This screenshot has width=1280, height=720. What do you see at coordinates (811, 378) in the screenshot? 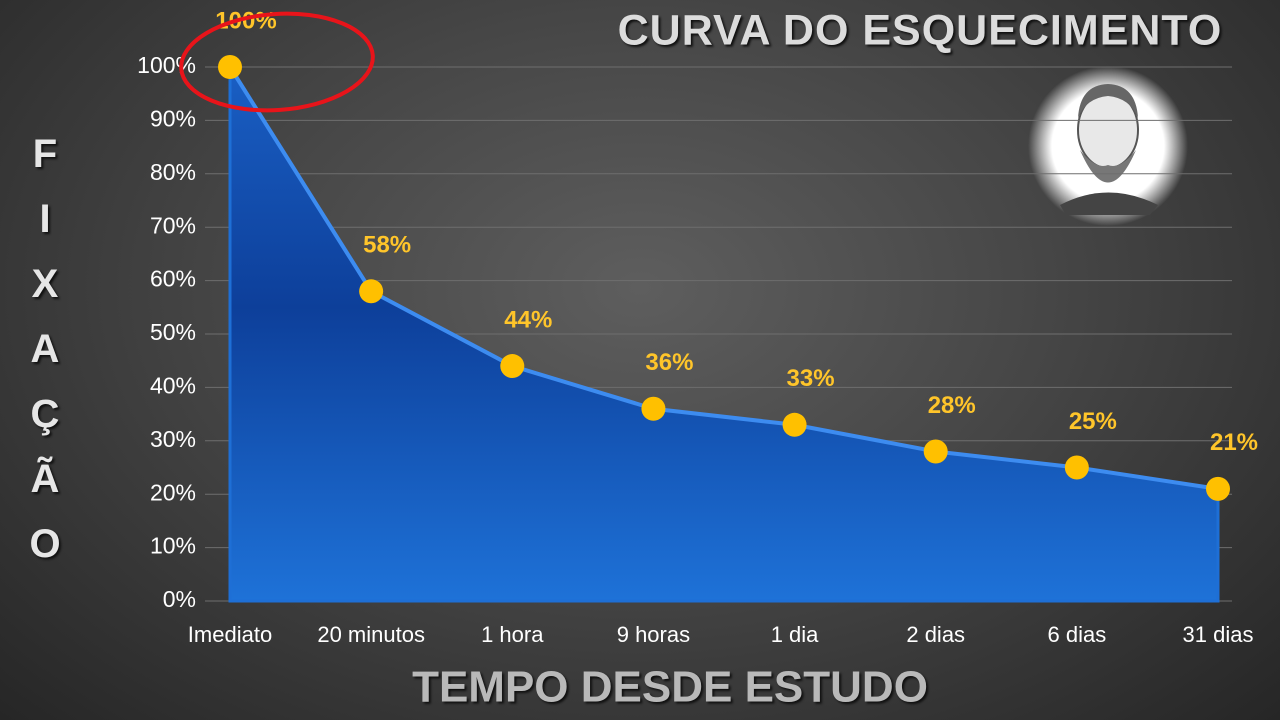
I see `data-label: 33%` at bounding box center [811, 378].